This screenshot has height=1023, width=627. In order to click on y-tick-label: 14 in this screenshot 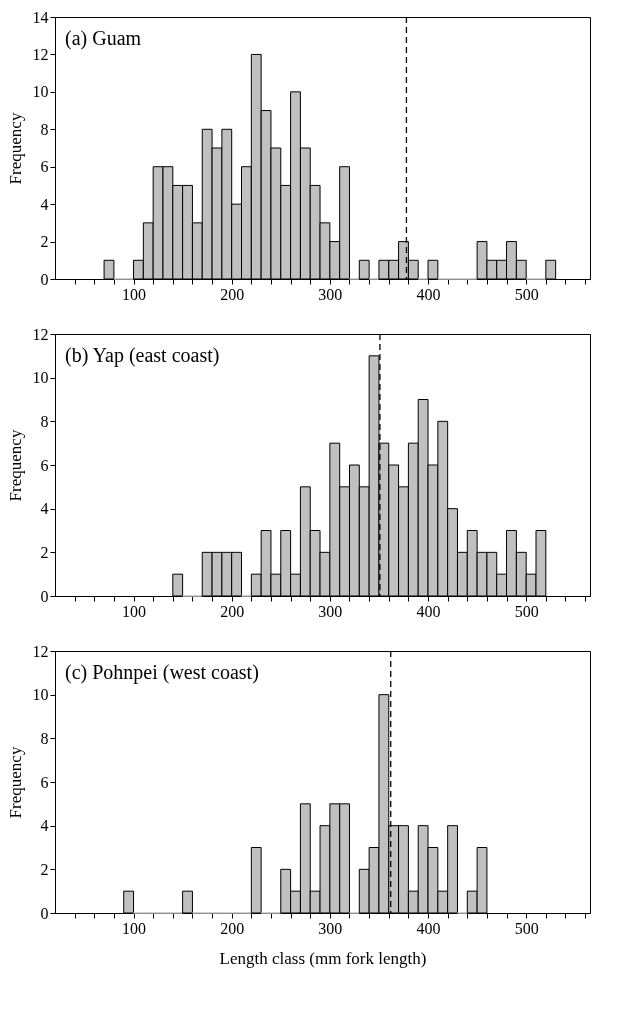, I will do `click(40, 17)`.